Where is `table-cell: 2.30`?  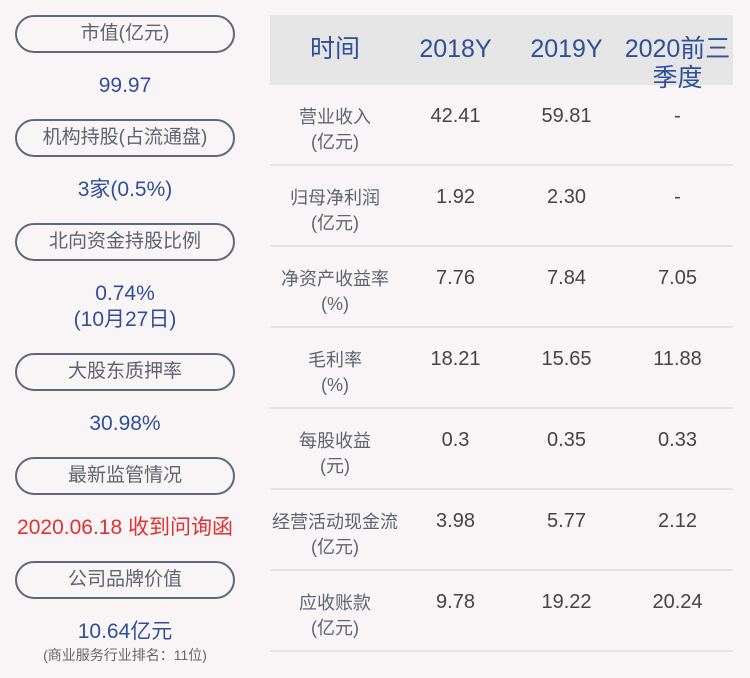 table-cell: 2.30 is located at coordinates (566, 197).